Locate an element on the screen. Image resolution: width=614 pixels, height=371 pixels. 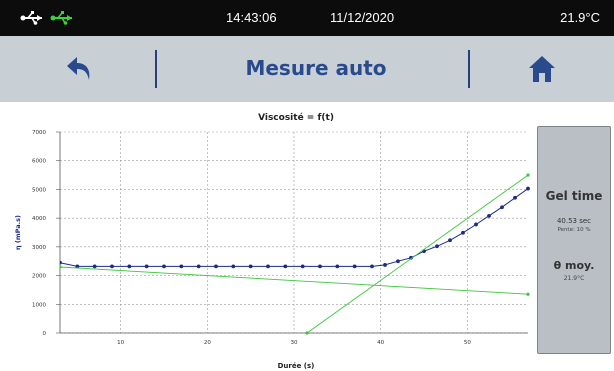
mean-temperature-title: θ moy. is located at coordinates (574, 265).